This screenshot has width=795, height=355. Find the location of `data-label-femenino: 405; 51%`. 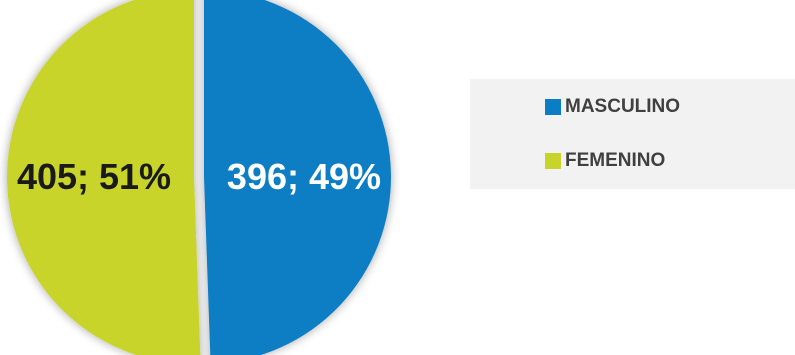

data-label-femenino: 405; 51% is located at coordinates (94, 176).